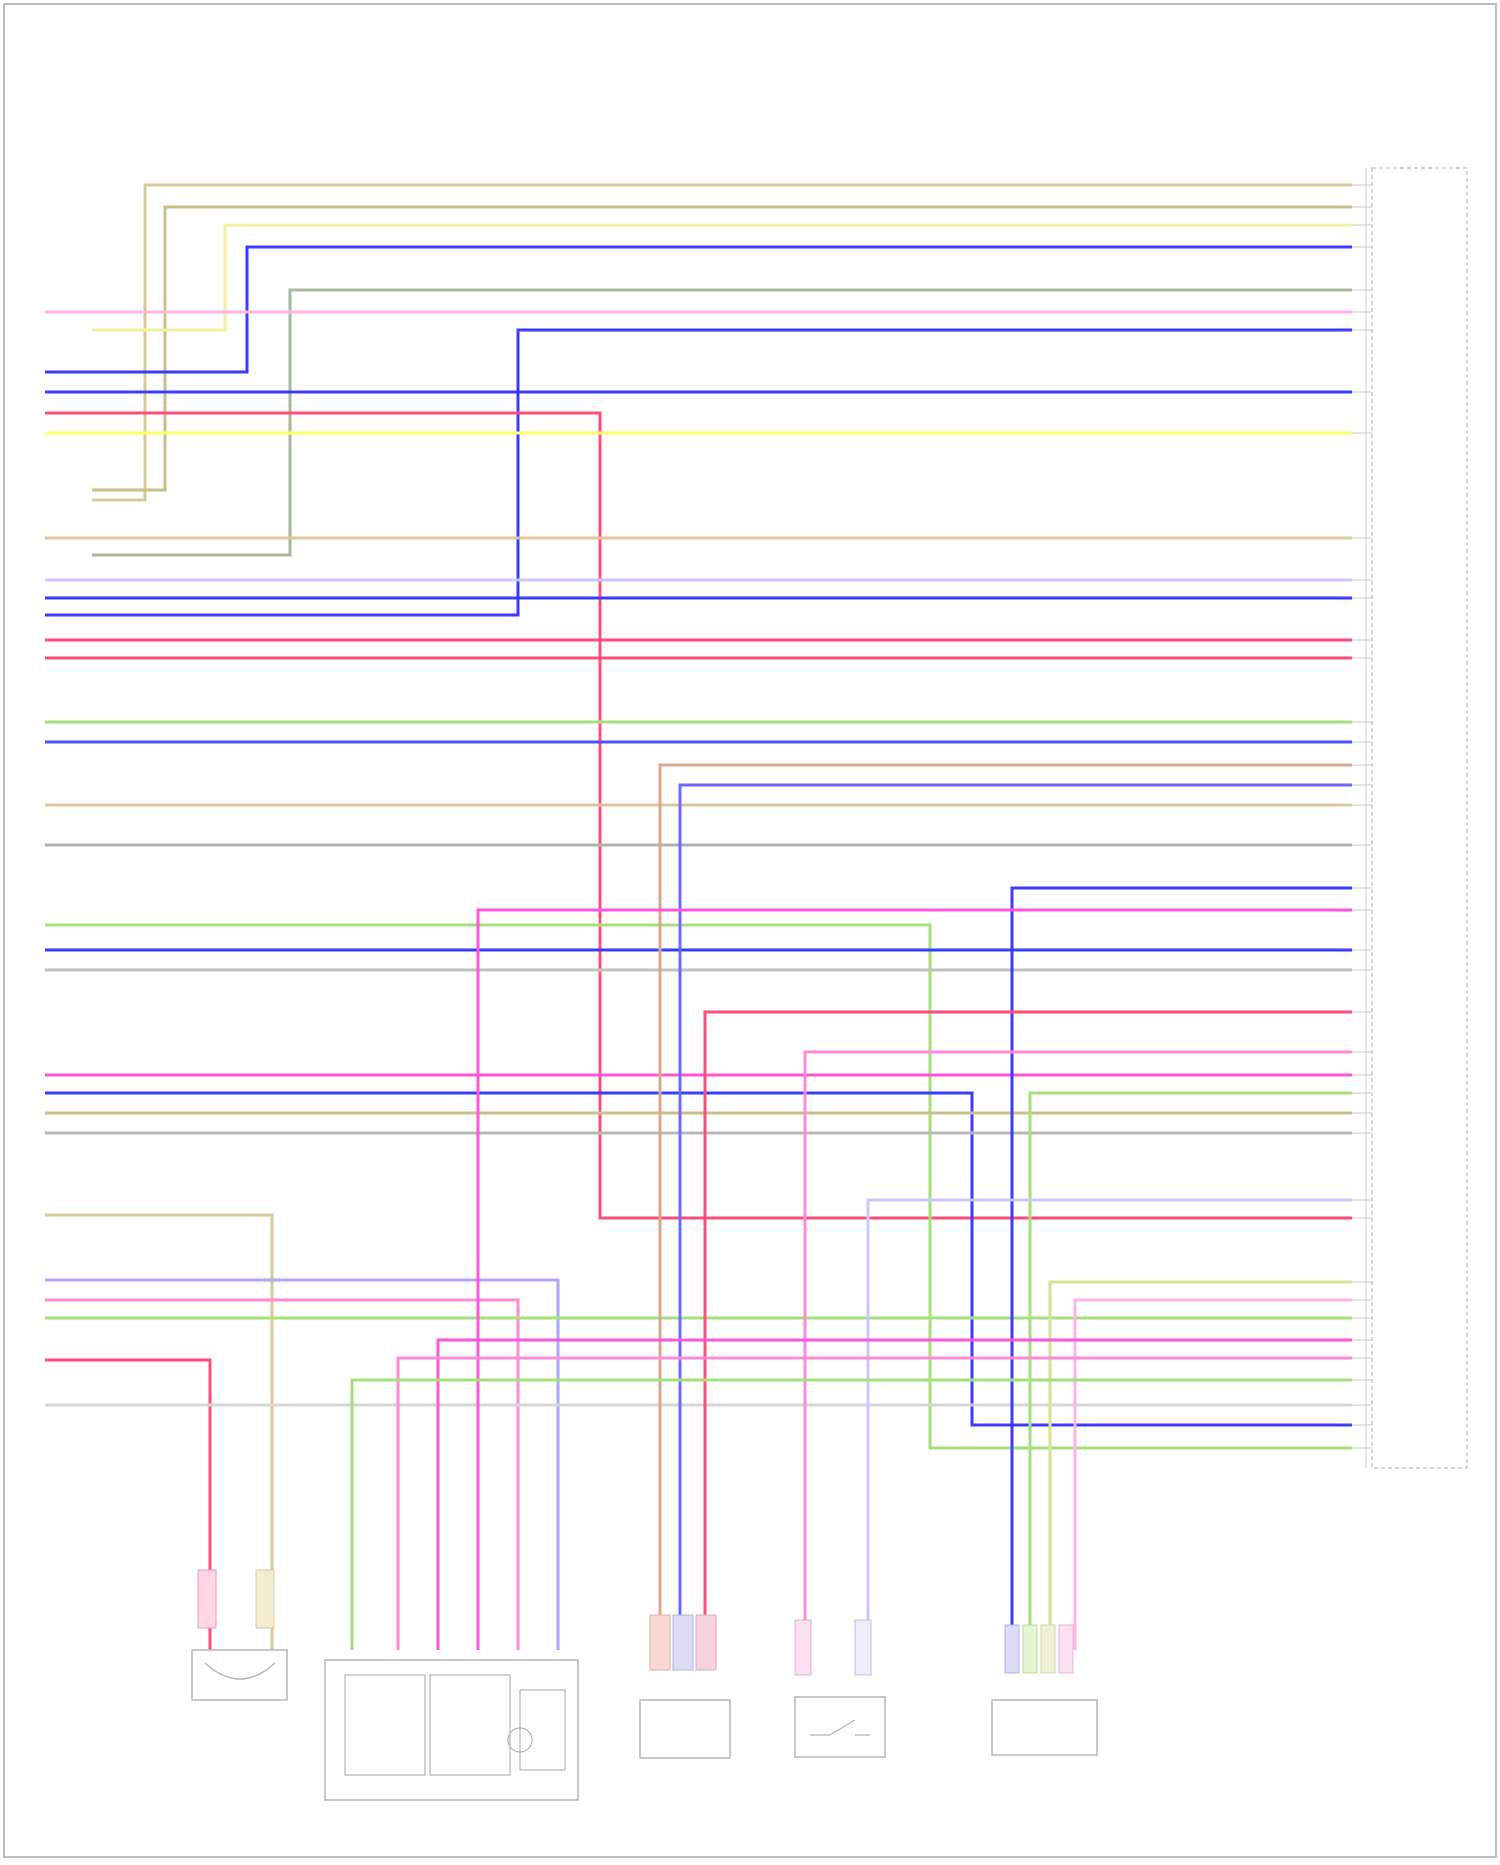 The image size is (1500, 1865). What do you see at coordinates (1362, 816) in the screenshot?
I see `ecu-pins` at bounding box center [1362, 816].